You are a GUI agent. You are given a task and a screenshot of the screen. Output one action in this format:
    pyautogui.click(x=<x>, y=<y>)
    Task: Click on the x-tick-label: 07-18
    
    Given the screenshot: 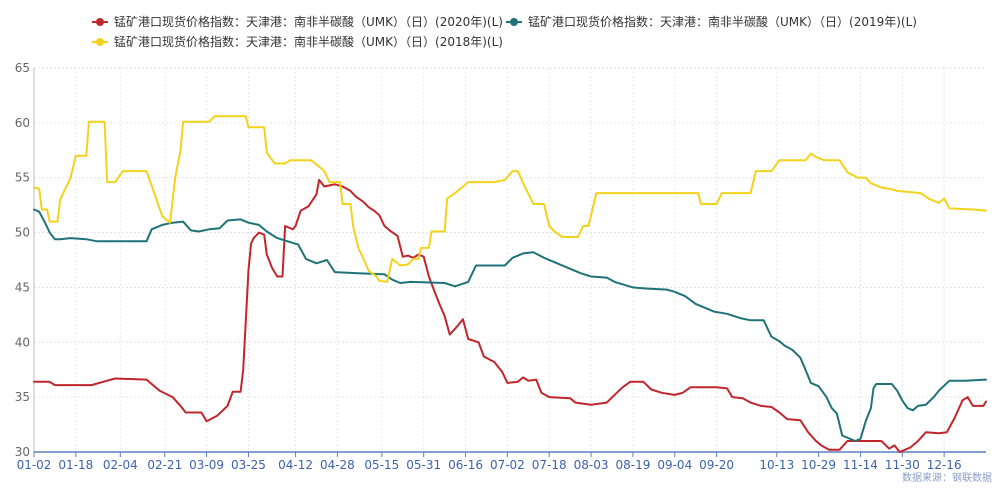 What is the action you would take?
    pyautogui.click(x=549, y=465)
    